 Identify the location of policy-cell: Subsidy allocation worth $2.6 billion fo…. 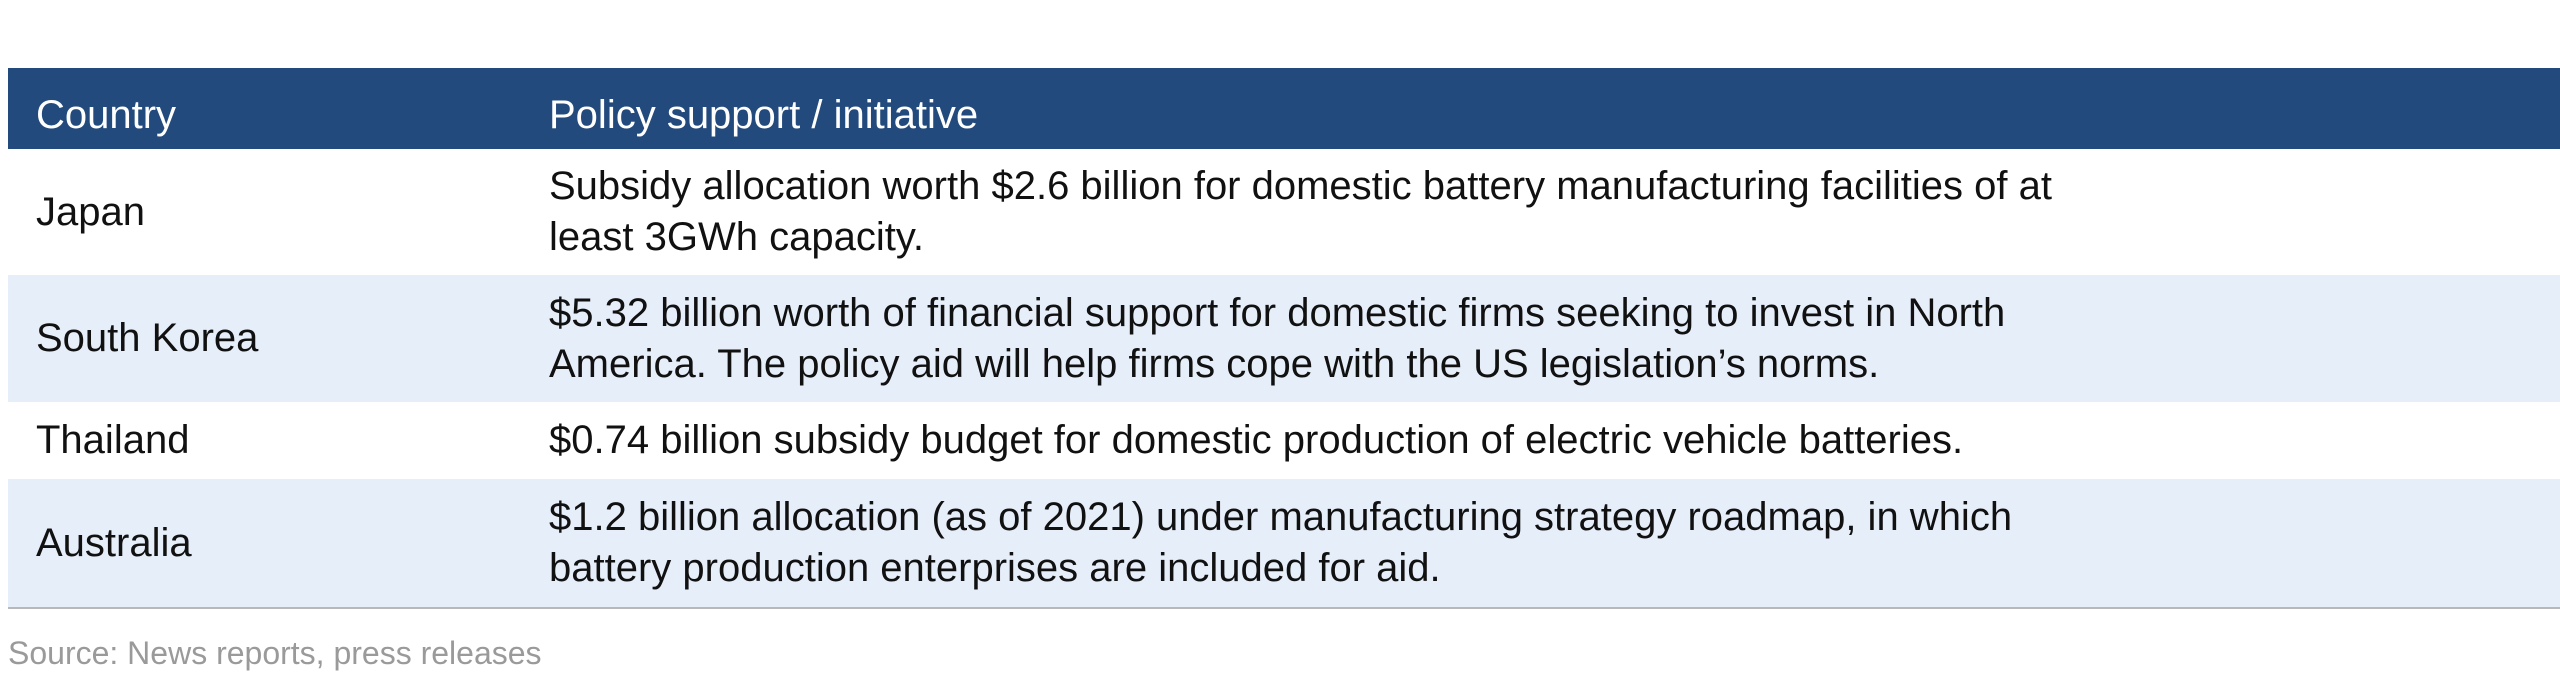
(1300, 211).